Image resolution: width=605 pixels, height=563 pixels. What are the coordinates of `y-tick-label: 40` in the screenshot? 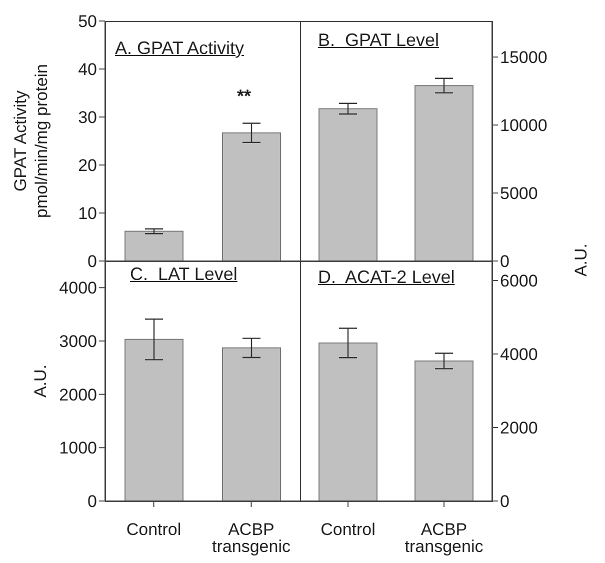 It's located at (87, 70).